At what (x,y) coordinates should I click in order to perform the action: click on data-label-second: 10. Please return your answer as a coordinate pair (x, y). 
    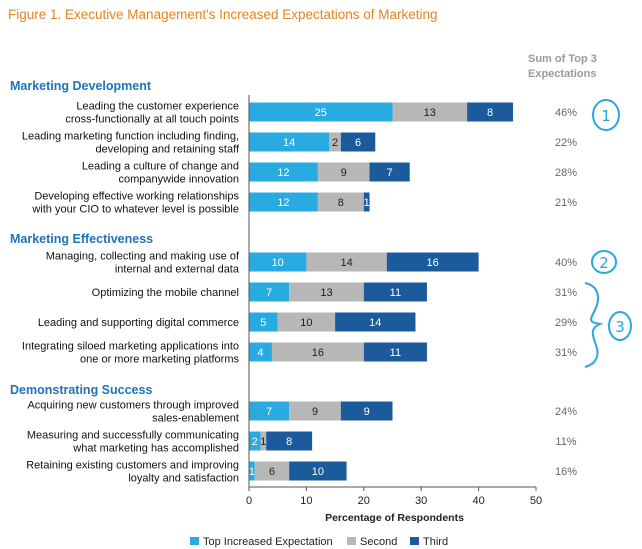
    Looking at the image, I should click on (306, 323).